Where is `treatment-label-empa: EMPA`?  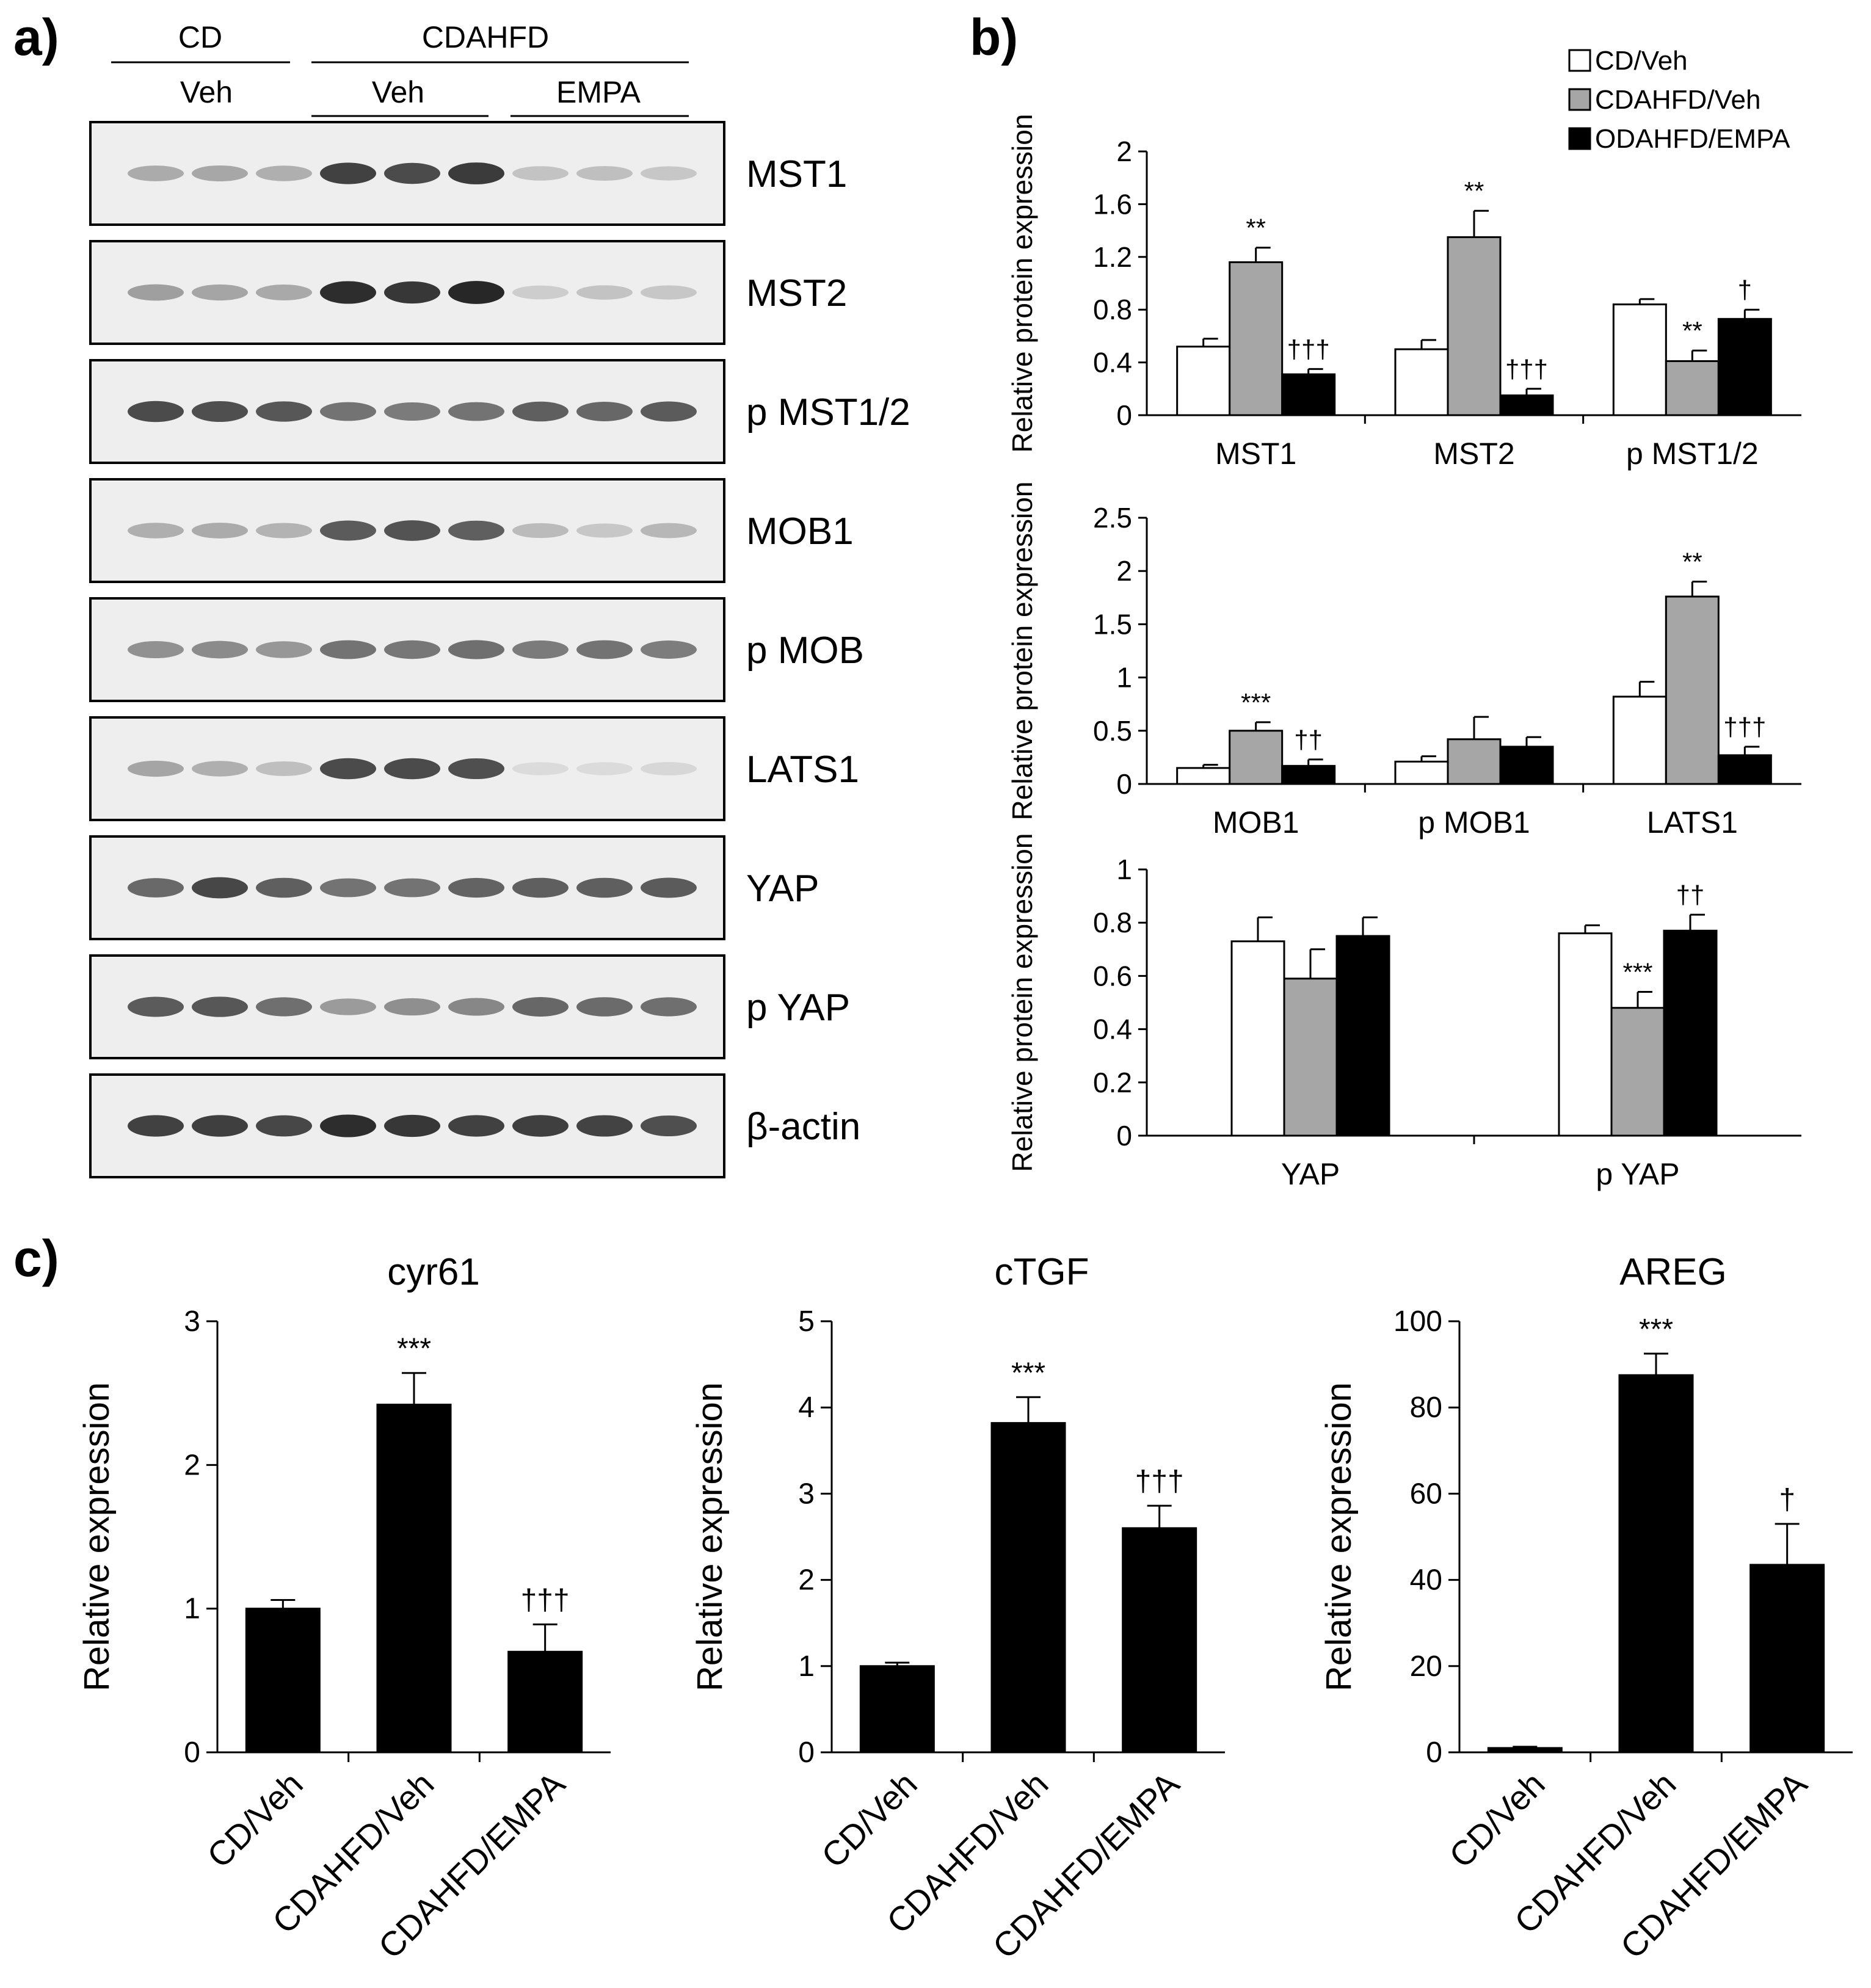 treatment-label-empa: EMPA is located at coordinates (598, 92).